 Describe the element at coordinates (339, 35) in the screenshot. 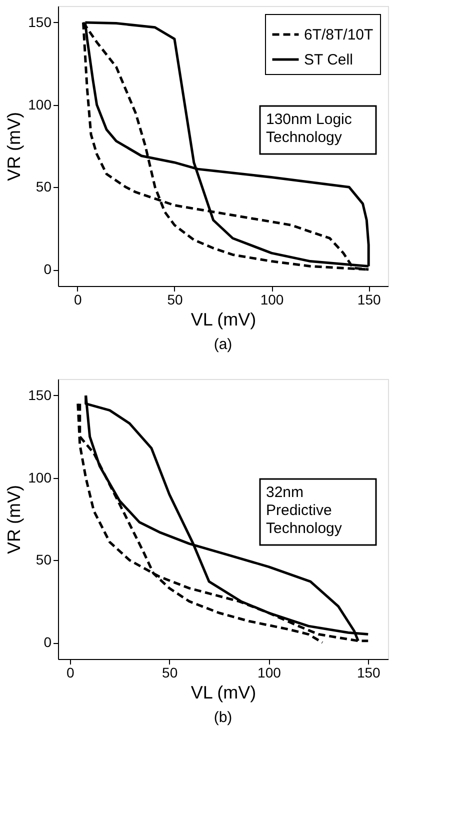

I see `legend-label: 6T/8T/10T` at that location.